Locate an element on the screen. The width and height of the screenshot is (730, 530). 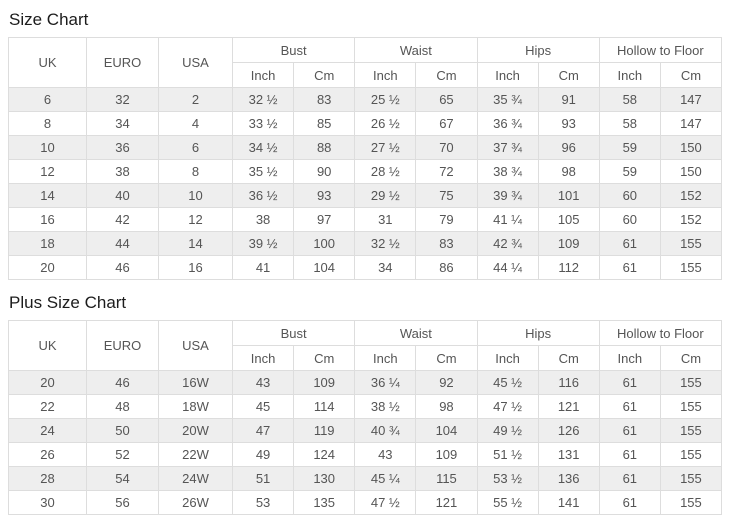
table-cell: 65 is located at coordinates (446, 99).